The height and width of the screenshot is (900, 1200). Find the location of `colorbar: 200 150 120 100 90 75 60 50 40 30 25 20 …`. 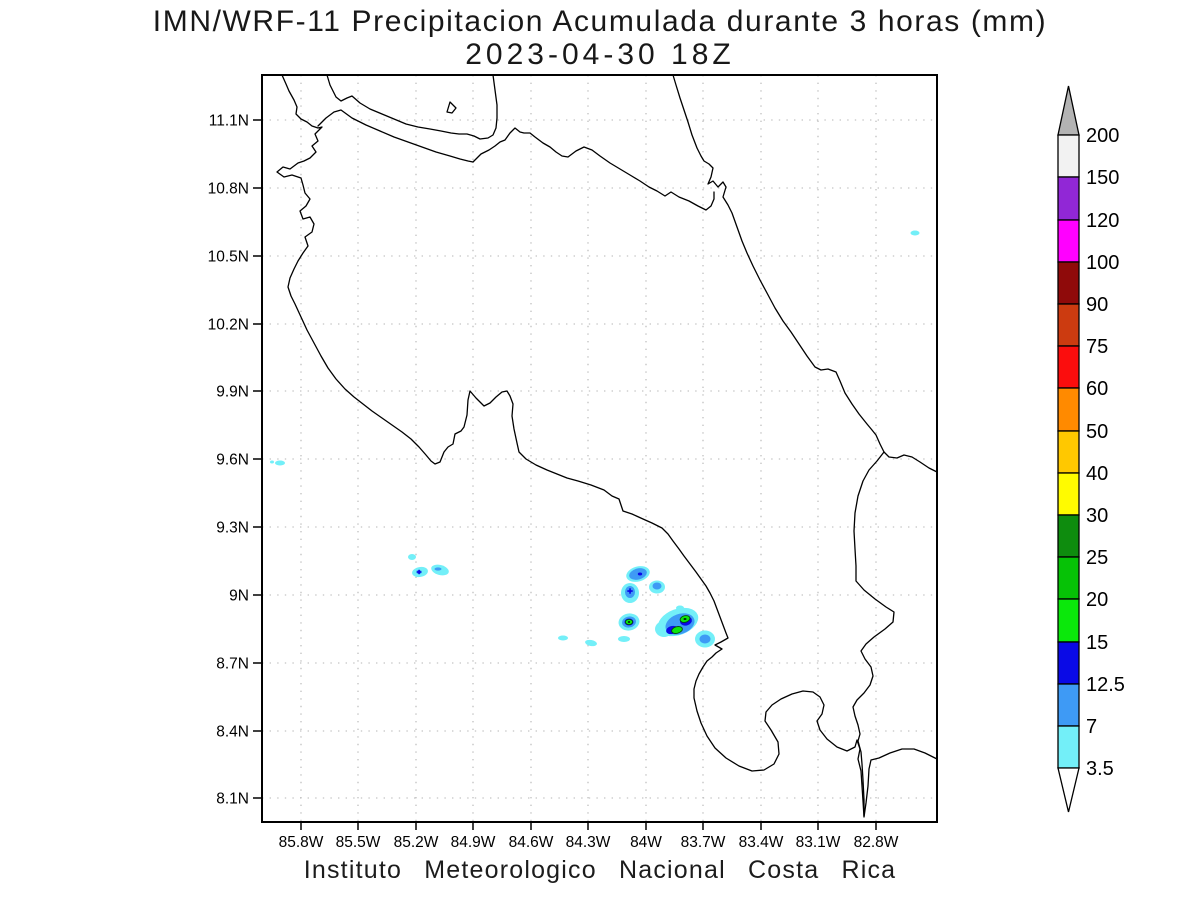

colorbar: 200 150 120 100 90 75 60 50 40 30 25 20 … is located at coordinates (1091, 449).